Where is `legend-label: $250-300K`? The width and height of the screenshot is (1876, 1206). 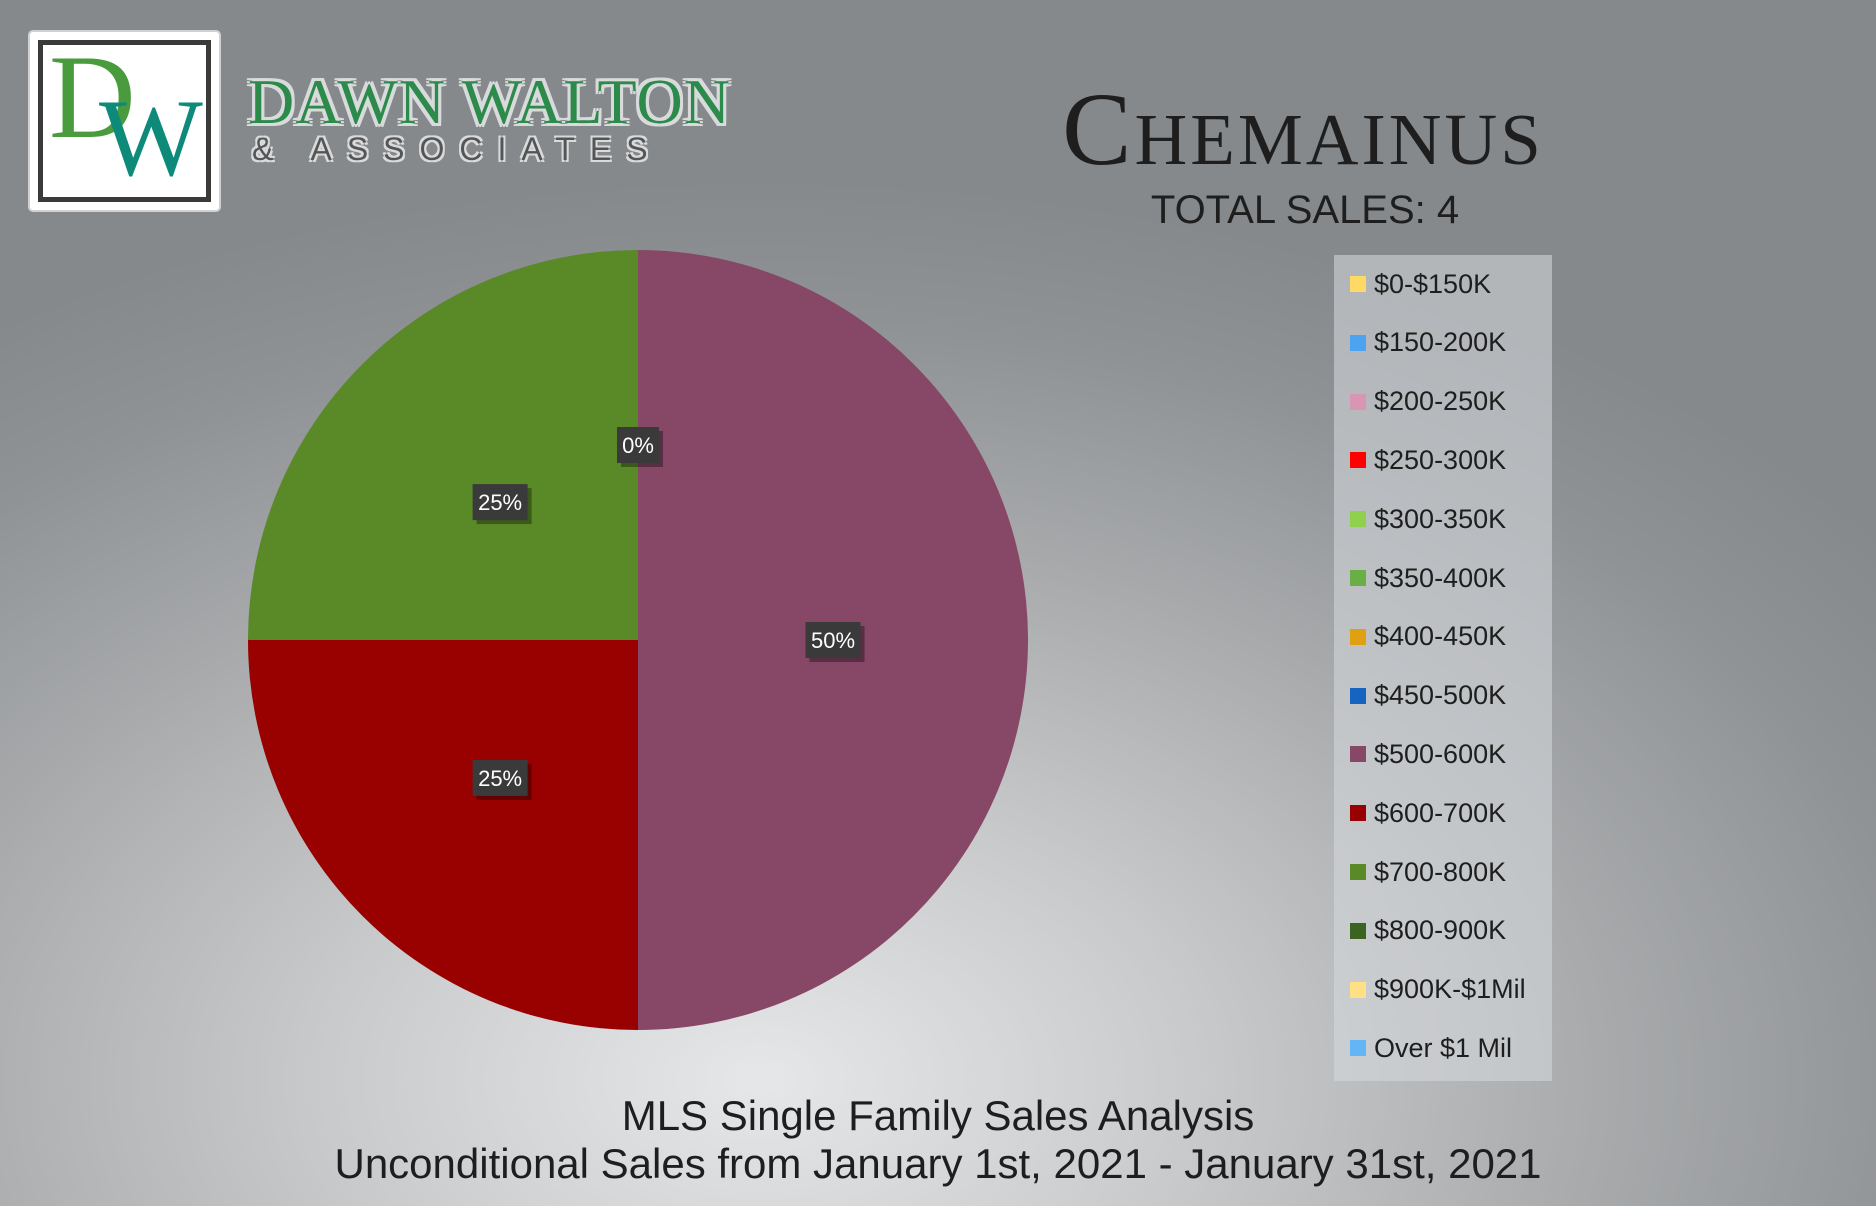
legend-label: $250-300K is located at coordinates (1440, 459).